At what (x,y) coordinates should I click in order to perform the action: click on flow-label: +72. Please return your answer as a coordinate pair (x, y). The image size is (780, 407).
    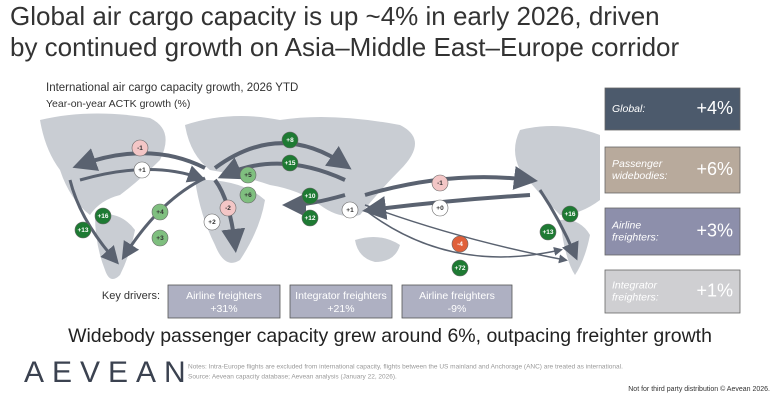
    Looking at the image, I should click on (459, 268).